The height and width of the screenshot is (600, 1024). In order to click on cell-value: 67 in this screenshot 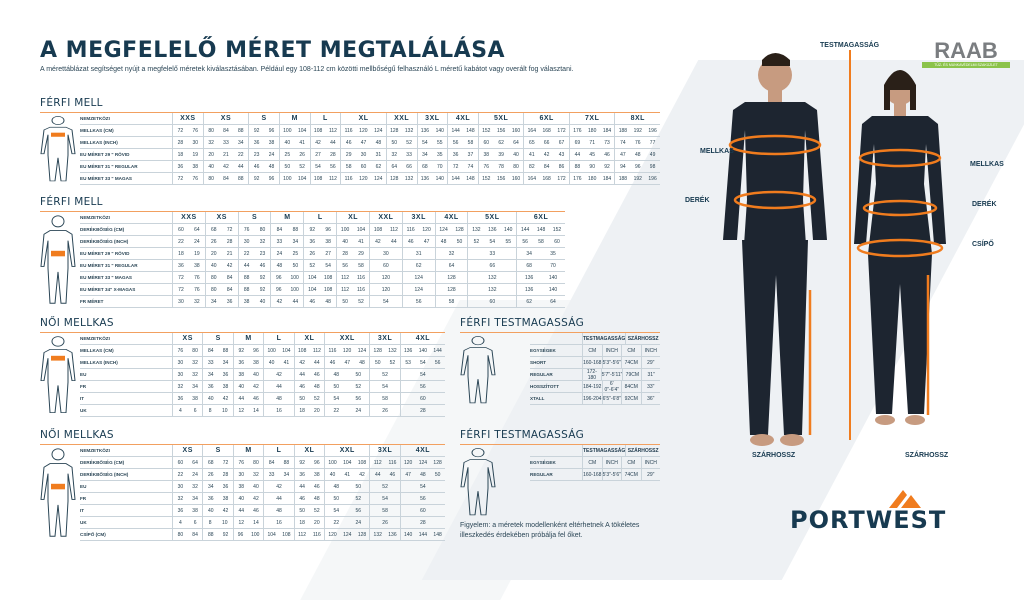, I will do `click(561, 142)`.